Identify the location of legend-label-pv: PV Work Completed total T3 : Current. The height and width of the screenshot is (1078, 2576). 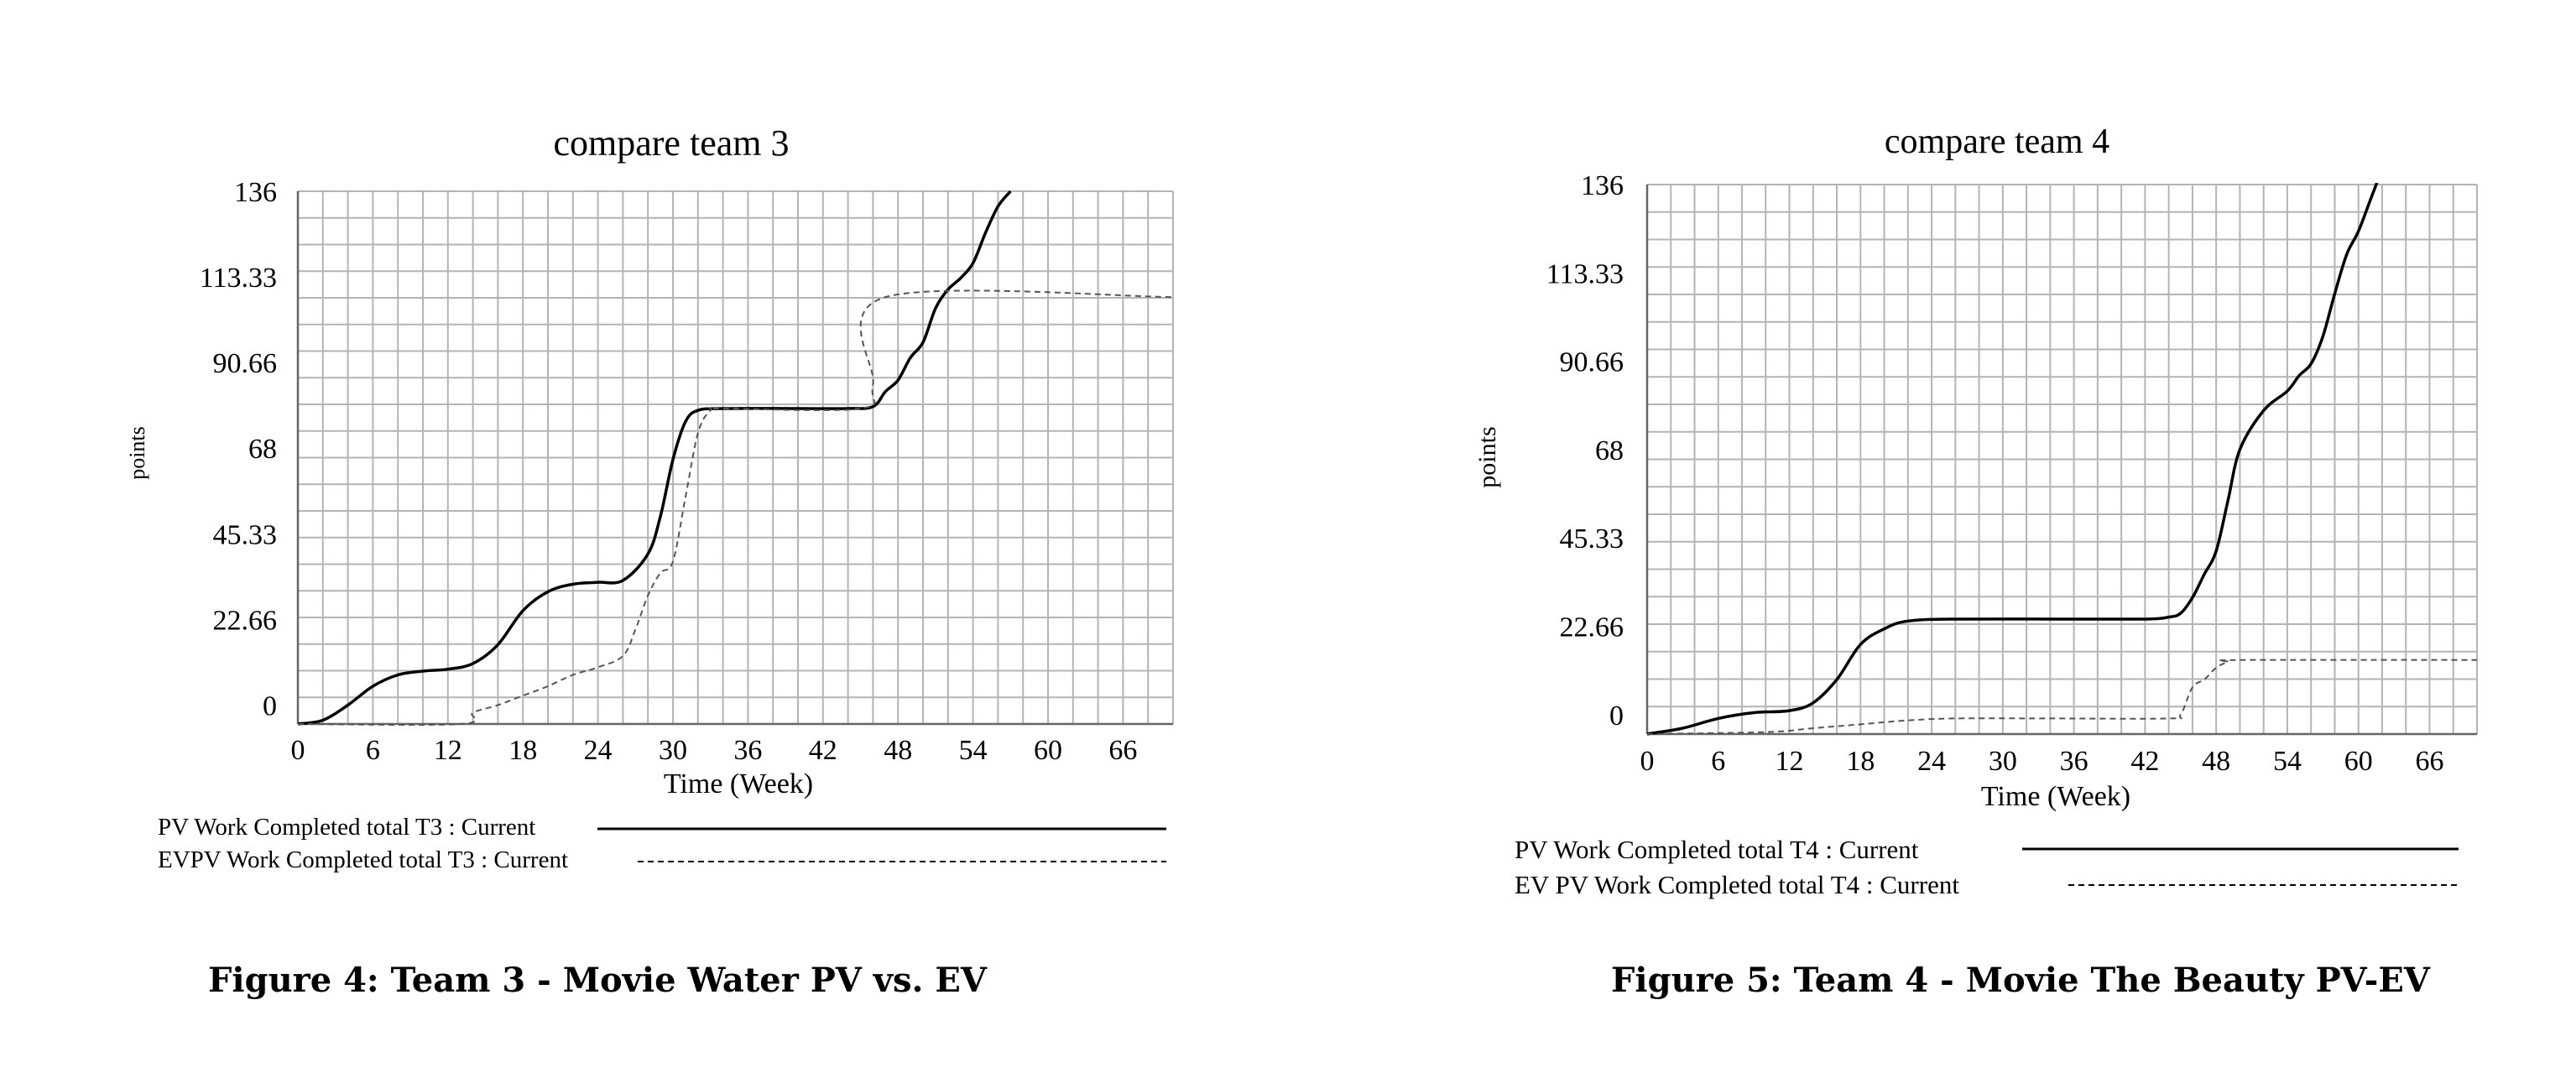
(346, 827).